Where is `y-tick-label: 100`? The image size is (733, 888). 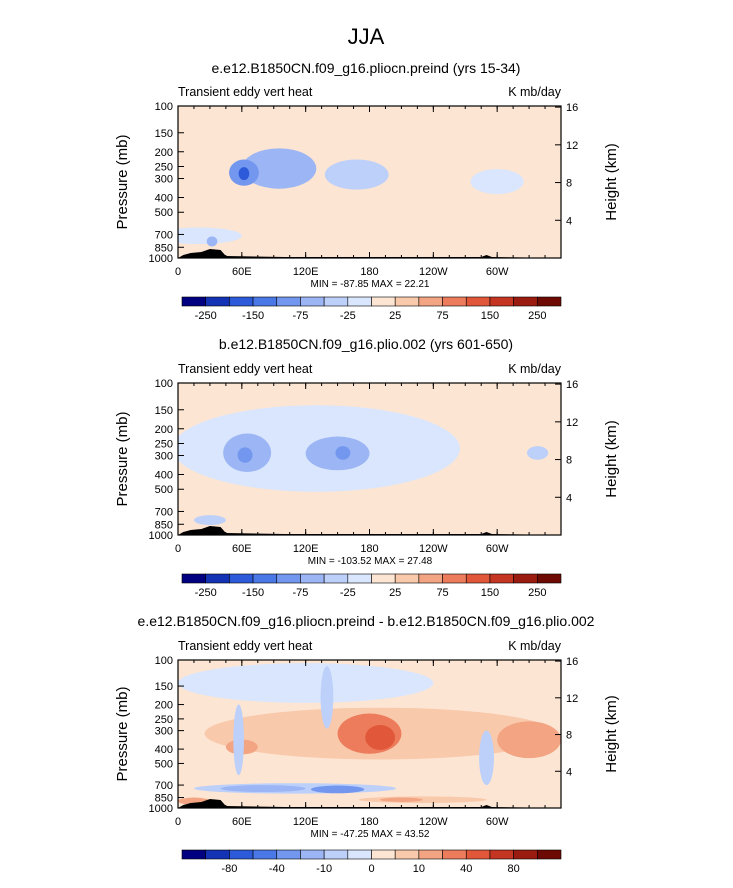
y-tick-label: 100 is located at coordinates (164, 107).